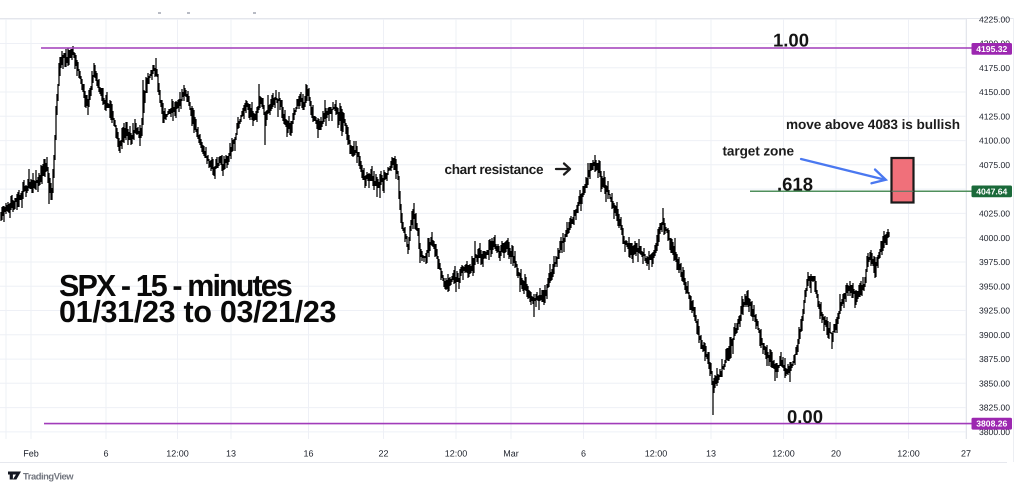 This screenshot has height=488, width=1022. What do you see at coordinates (836, 453) in the screenshot?
I see `svg-text: 20` at bounding box center [836, 453].